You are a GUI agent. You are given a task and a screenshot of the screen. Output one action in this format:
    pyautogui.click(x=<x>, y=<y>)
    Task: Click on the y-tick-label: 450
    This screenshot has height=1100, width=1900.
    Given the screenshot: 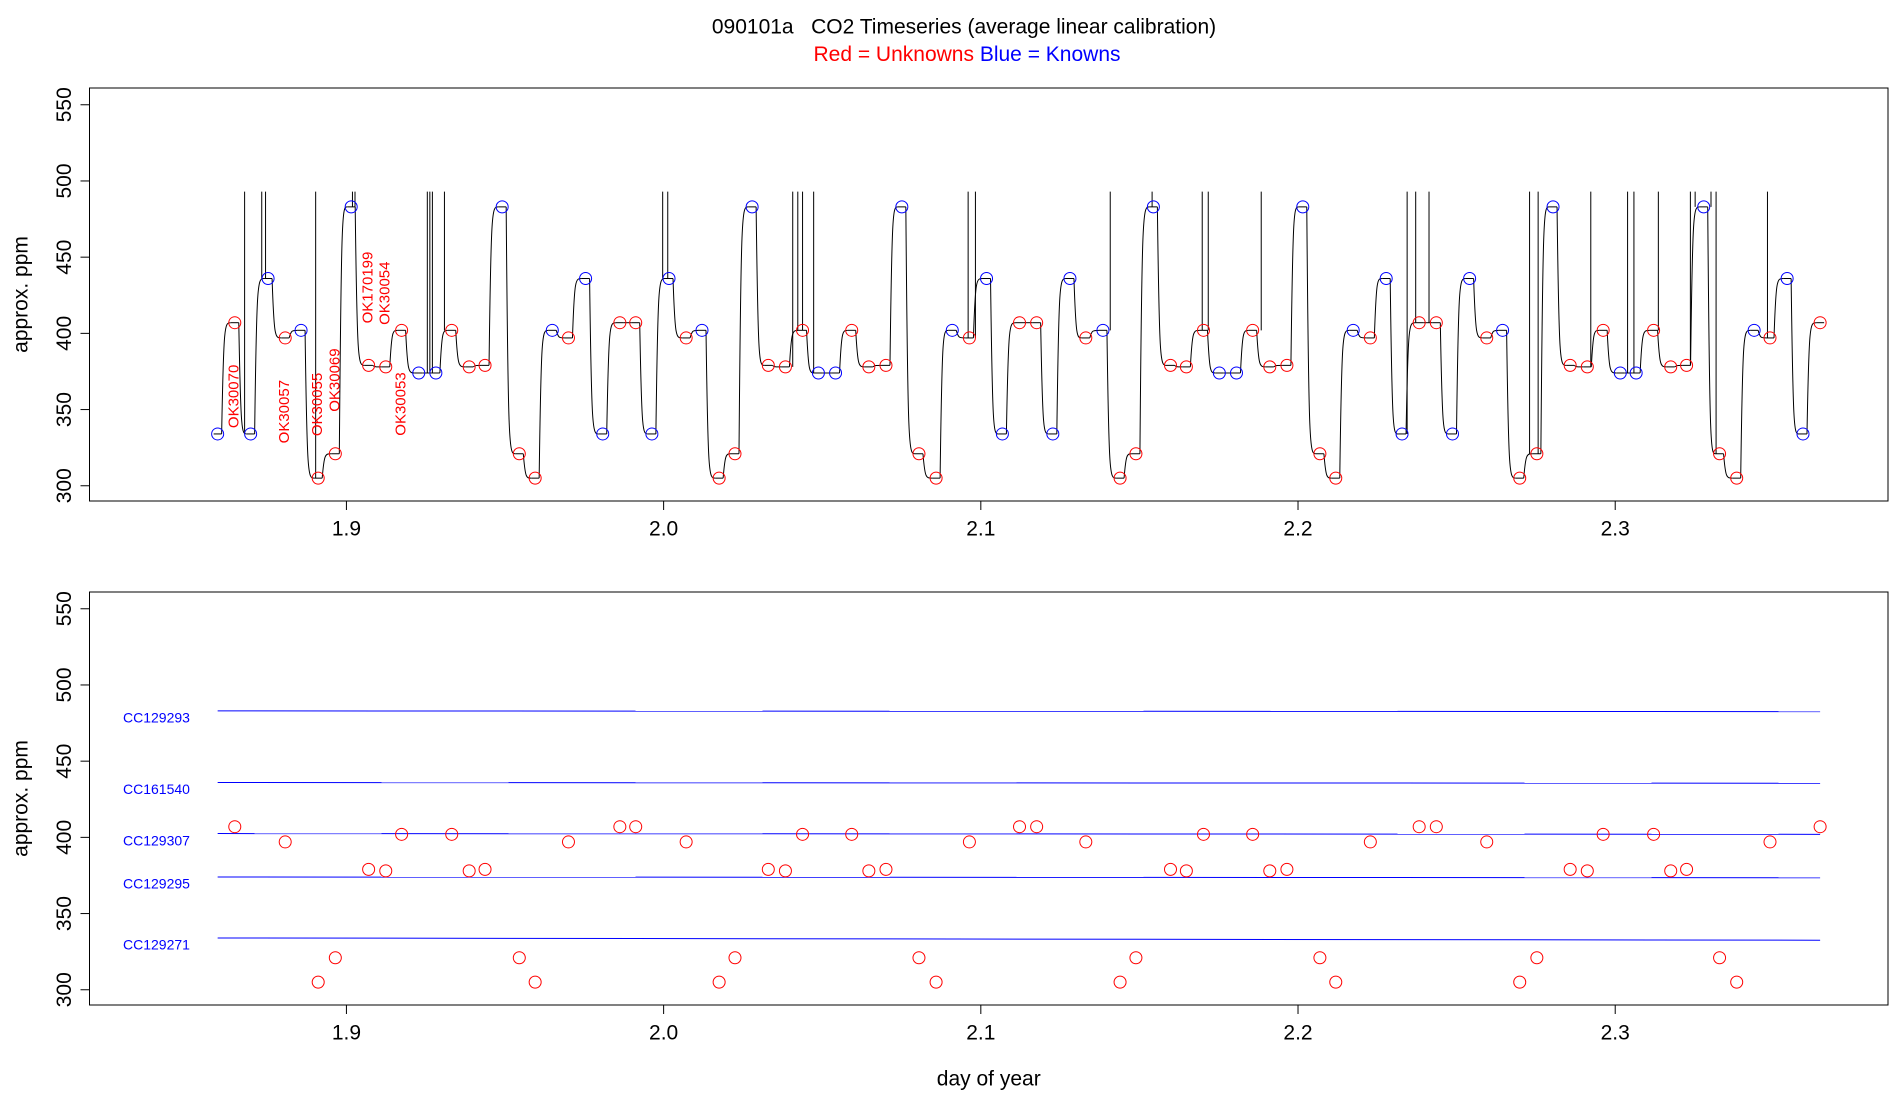 What is the action you would take?
    pyautogui.click(x=64, y=257)
    